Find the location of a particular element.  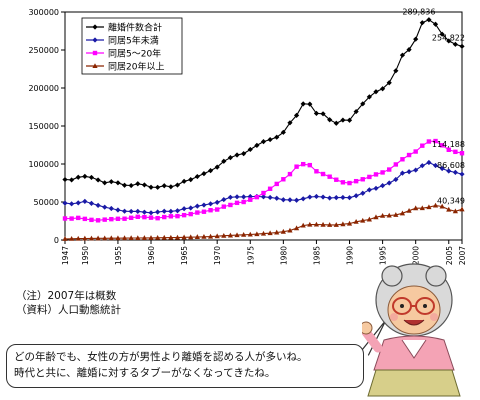

y-tick-label: 100000 is located at coordinates (43, 164).